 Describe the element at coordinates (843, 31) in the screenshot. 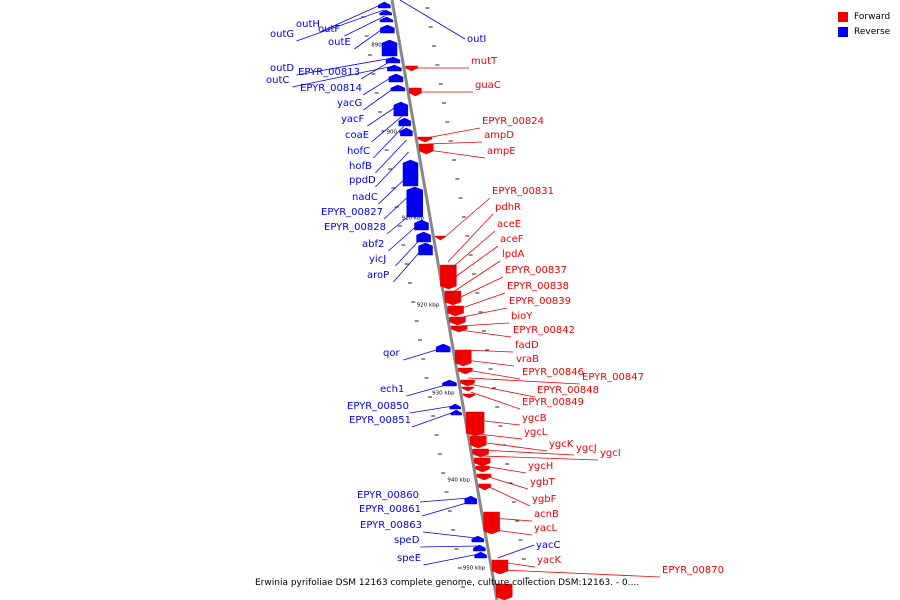

I see `reverse-swatch` at that location.